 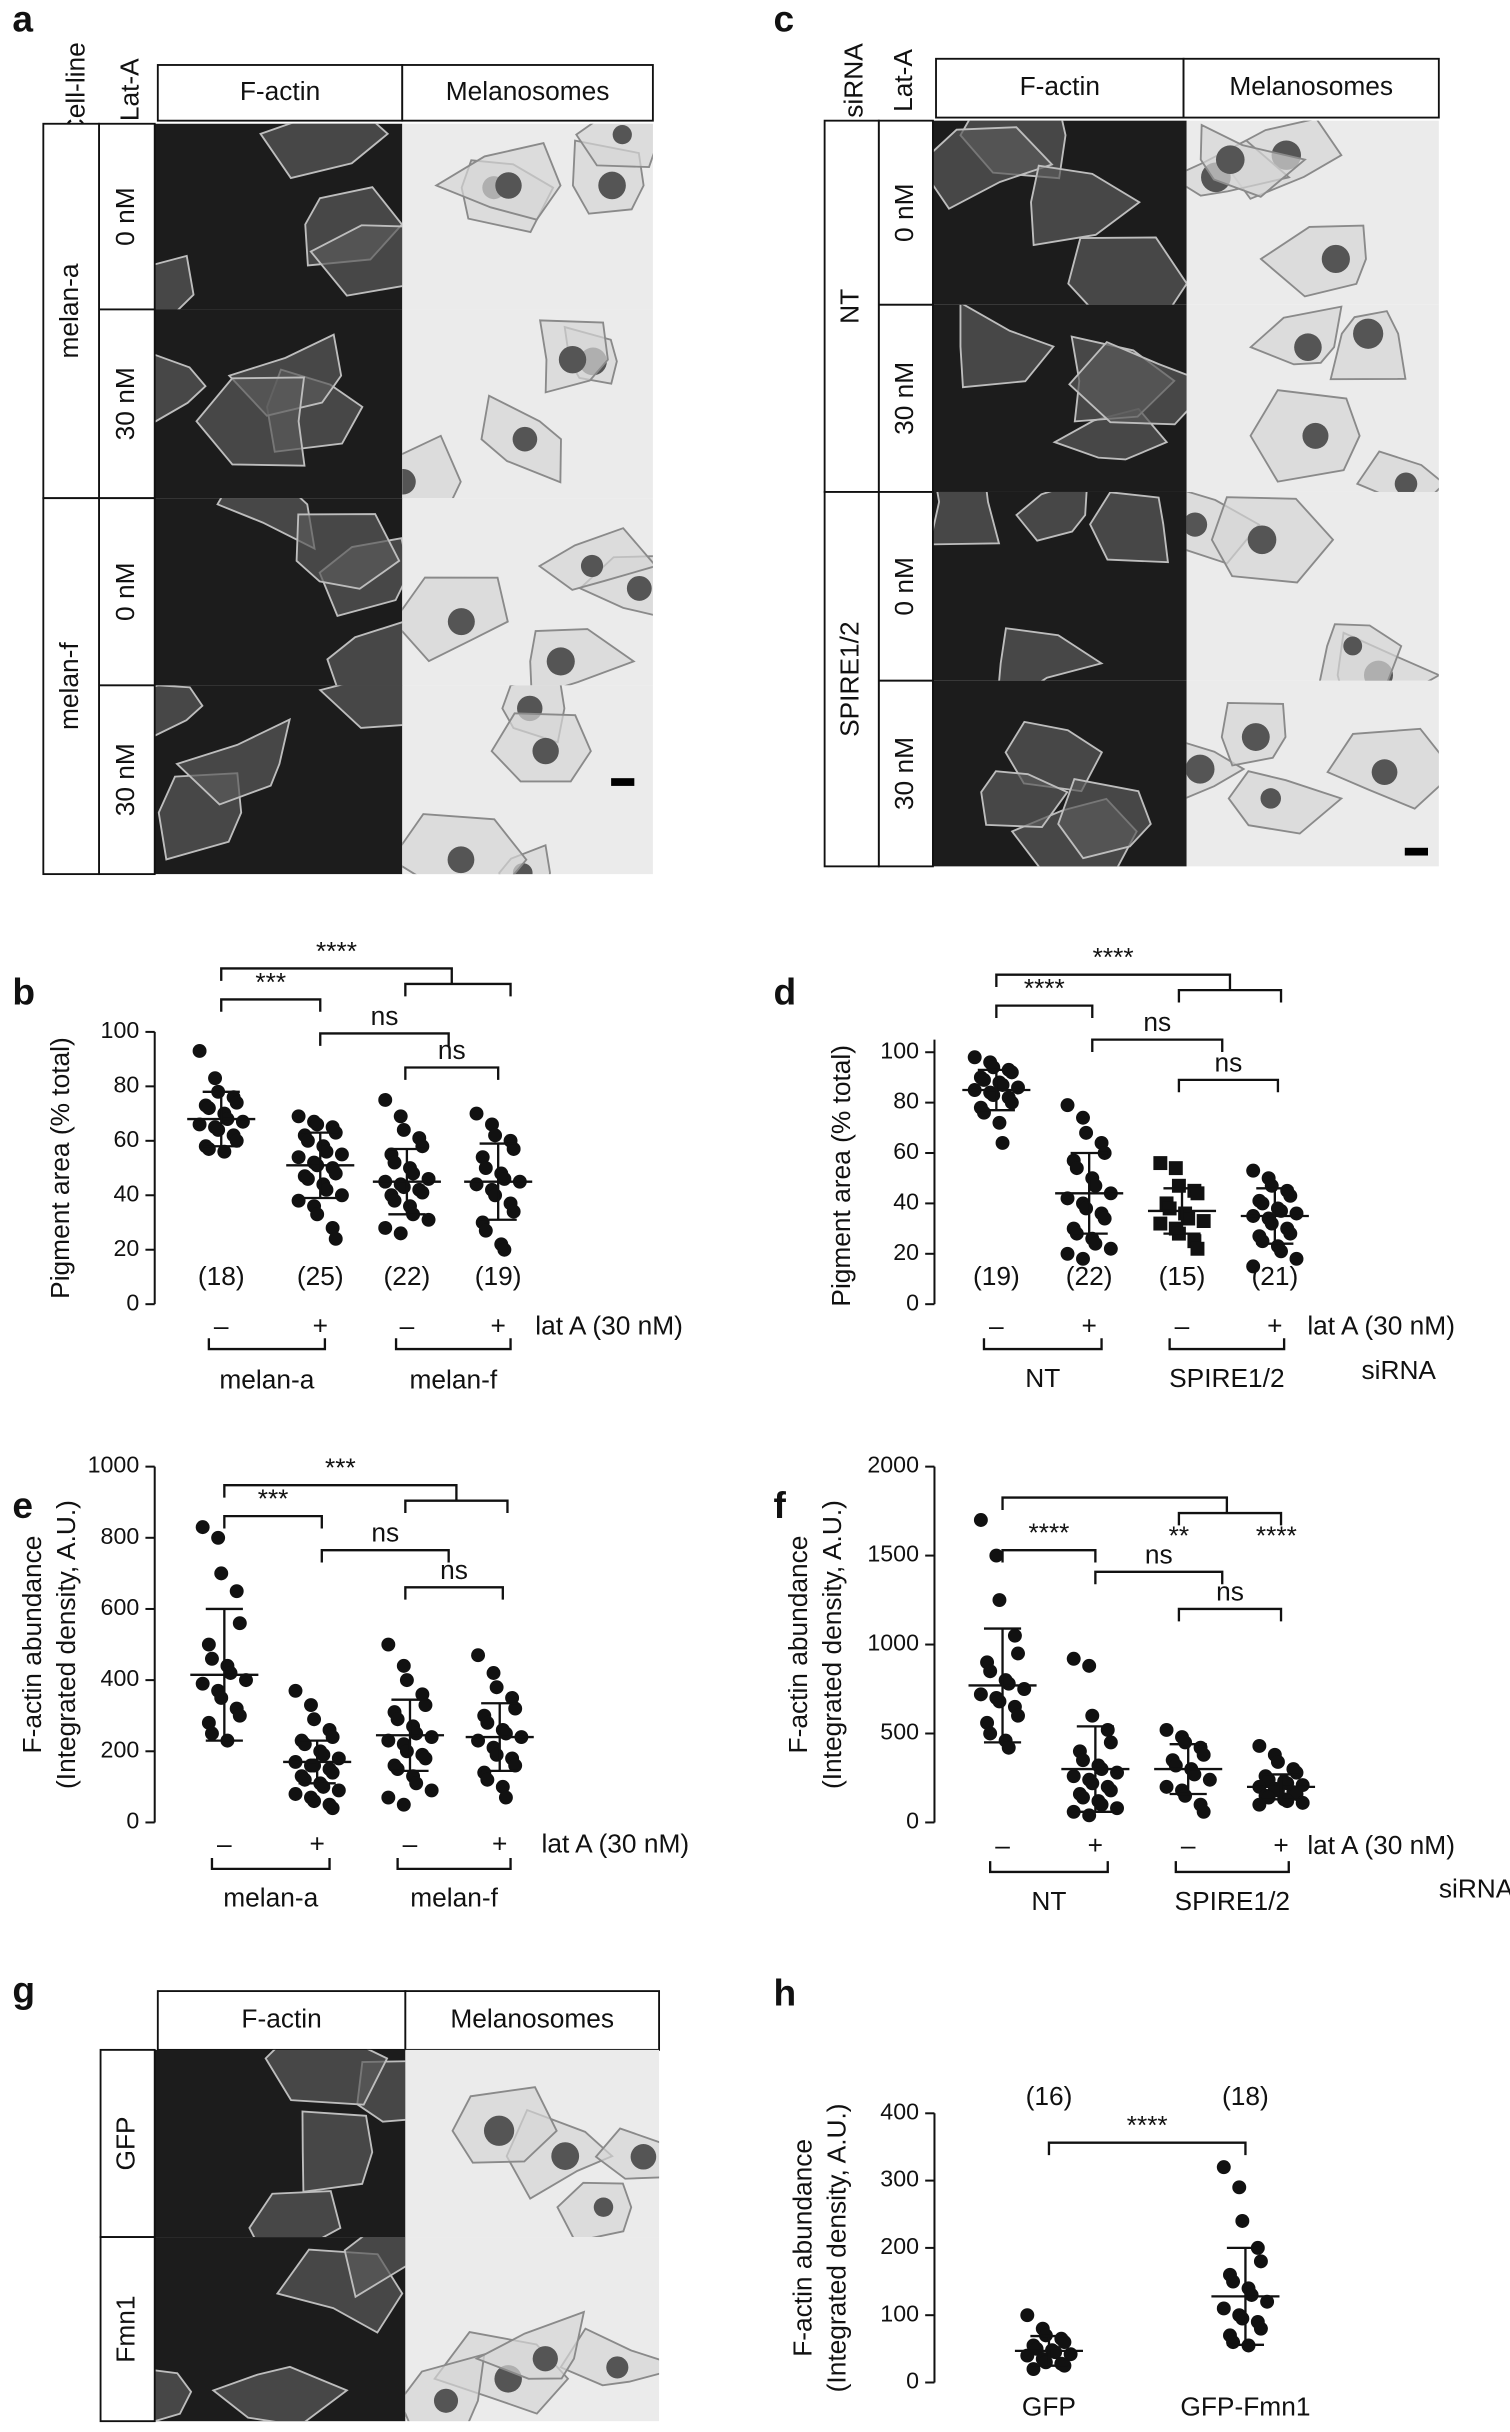 I want to click on y-axis-label: F-actin abundance, so click(x=32, y=1645).